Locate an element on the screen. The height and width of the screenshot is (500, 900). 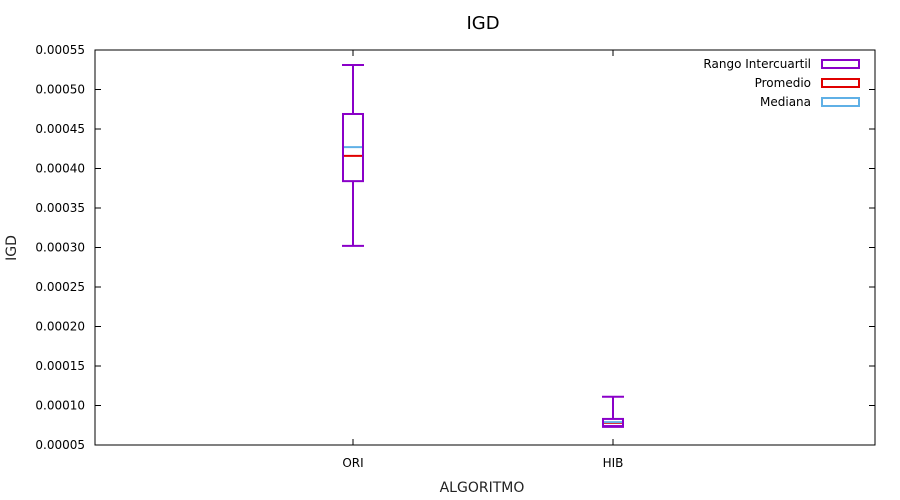
y-tick-label: 0.00050 is located at coordinates (60, 90).